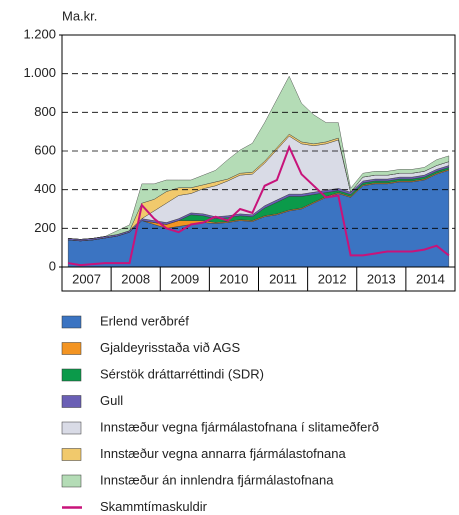 The width and height of the screenshot is (459, 515). Describe the element at coordinates (45, 149) in the screenshot. I see `y-tick-label: 600` at that location.